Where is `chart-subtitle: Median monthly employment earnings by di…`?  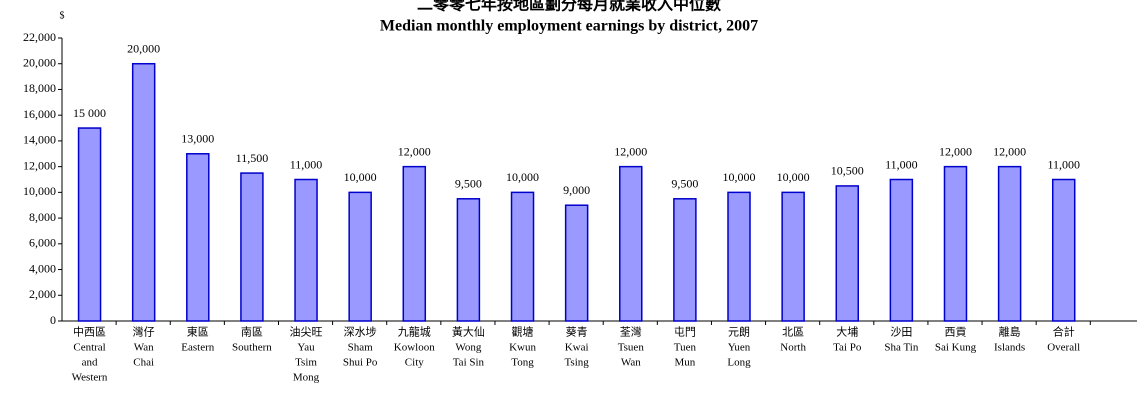 chart-subtitle: Median monthly employment earnings by di… is located at coordinates (569, 26).